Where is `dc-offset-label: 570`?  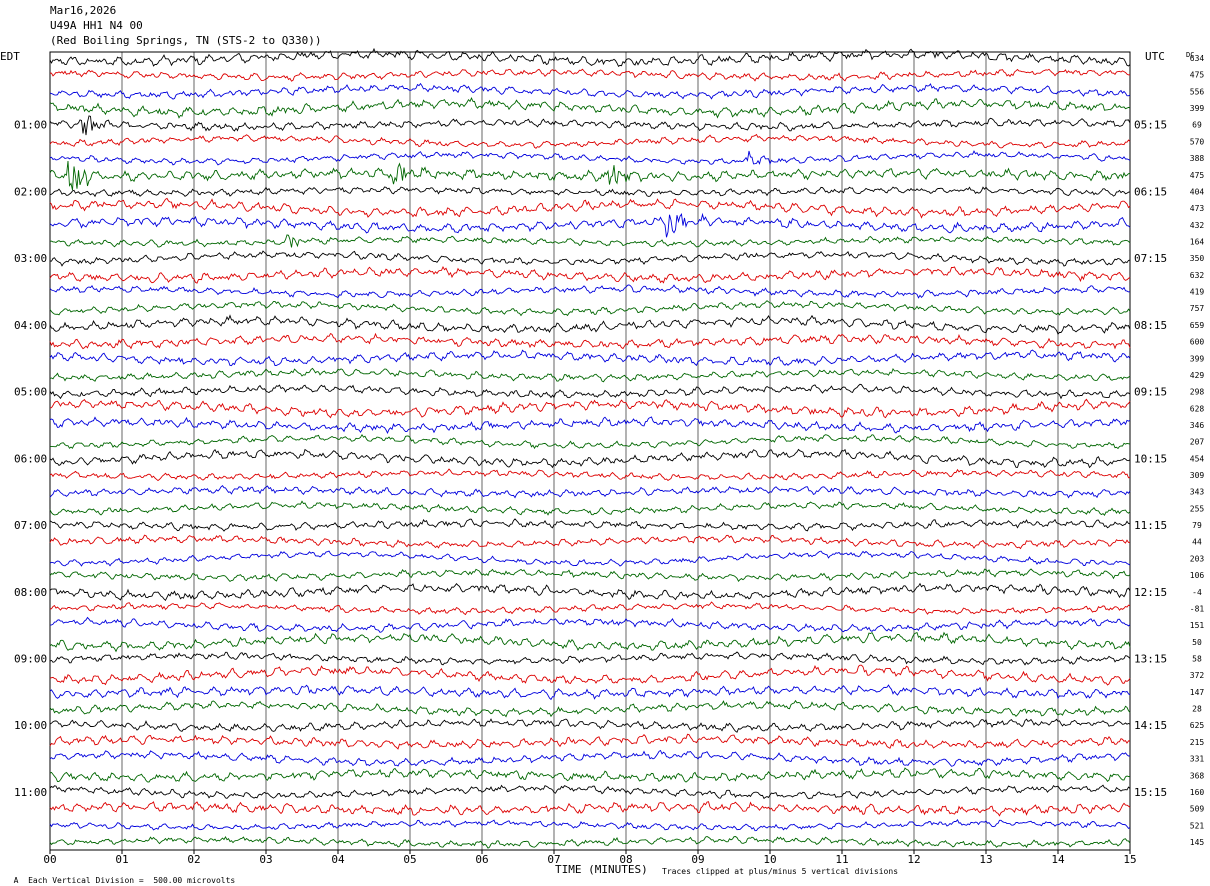 dc-offset-label: 570 is located at coordinates (1197, 141).